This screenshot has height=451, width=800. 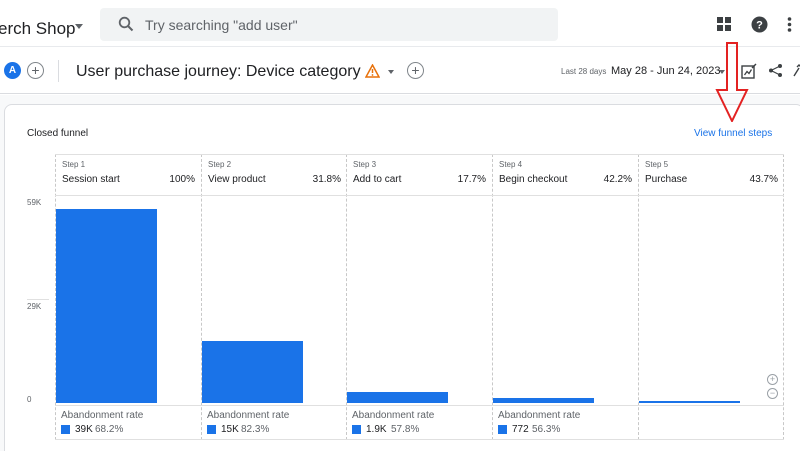 What do you see at coordinates (520, 429) in the screenshot?
I see `abandonment-count: 772` at bounding box center [520, 429].